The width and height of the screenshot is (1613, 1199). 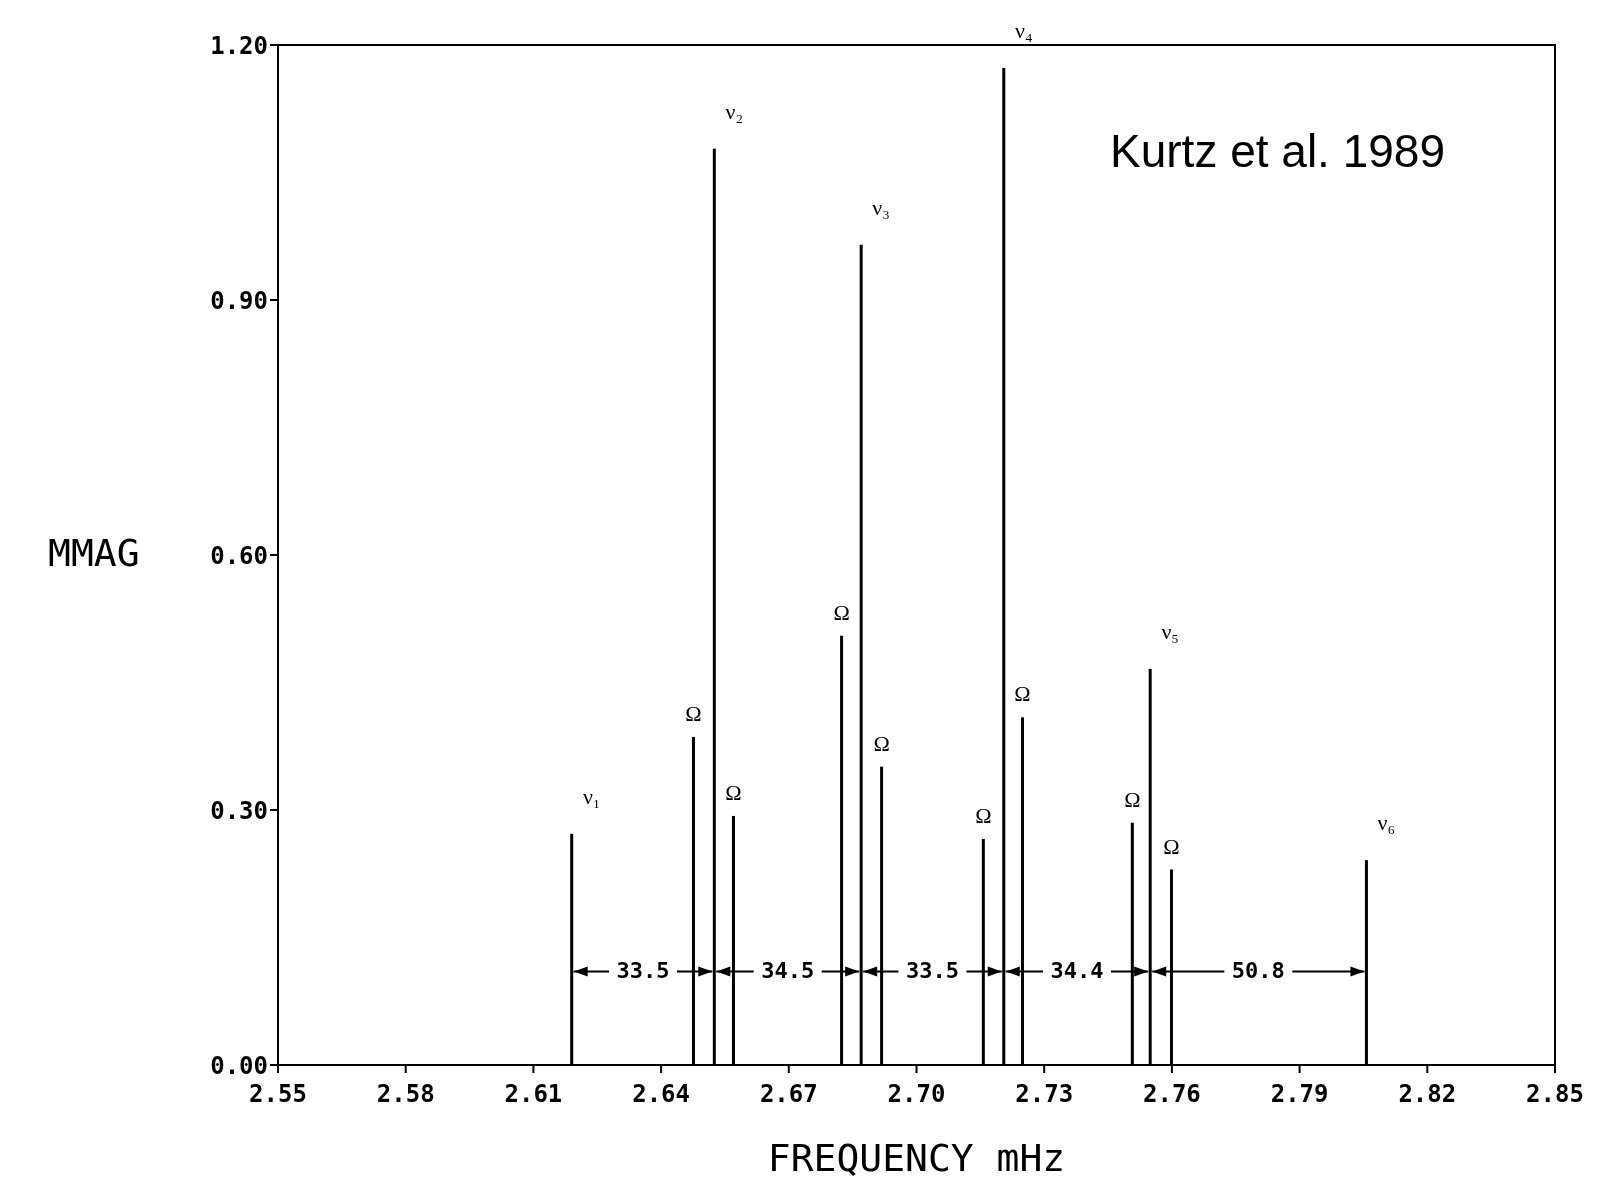 I want to click on y-axis-title: MMAG, so click(x=94, y=552).